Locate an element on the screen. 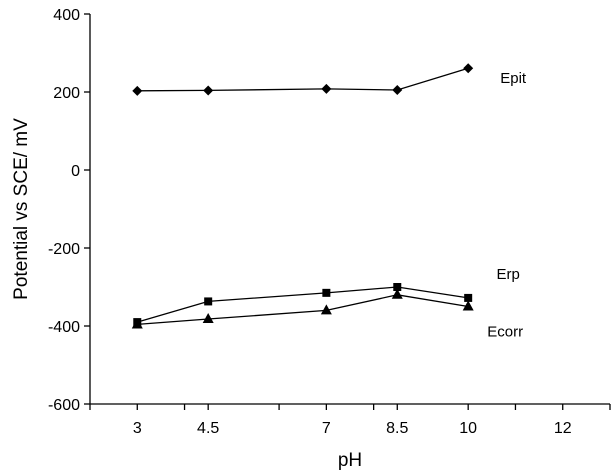  series-epit-label: Epit is located at coordinates (513, 78).